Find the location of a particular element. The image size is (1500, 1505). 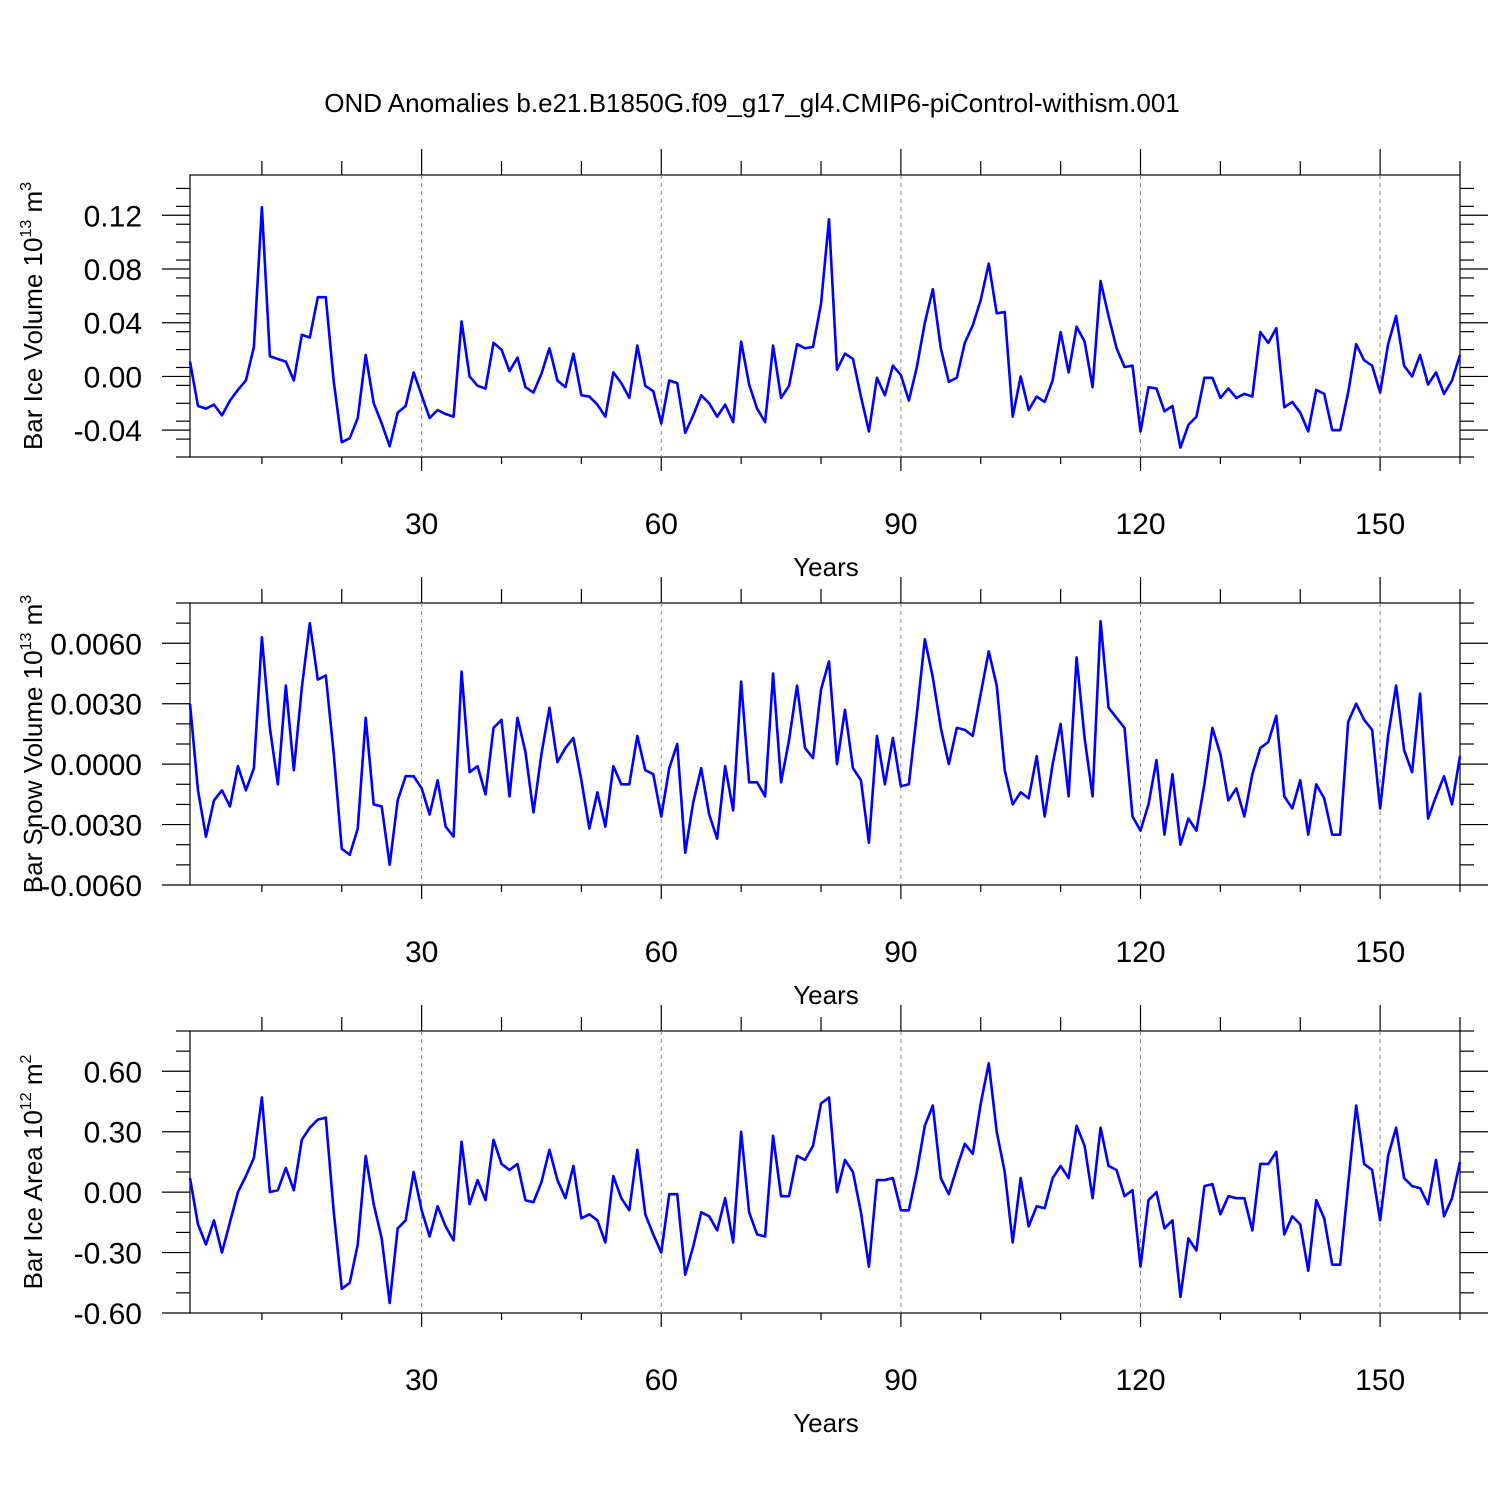

y-tick-label: 0.60 is located at coordinates (113, 1072).